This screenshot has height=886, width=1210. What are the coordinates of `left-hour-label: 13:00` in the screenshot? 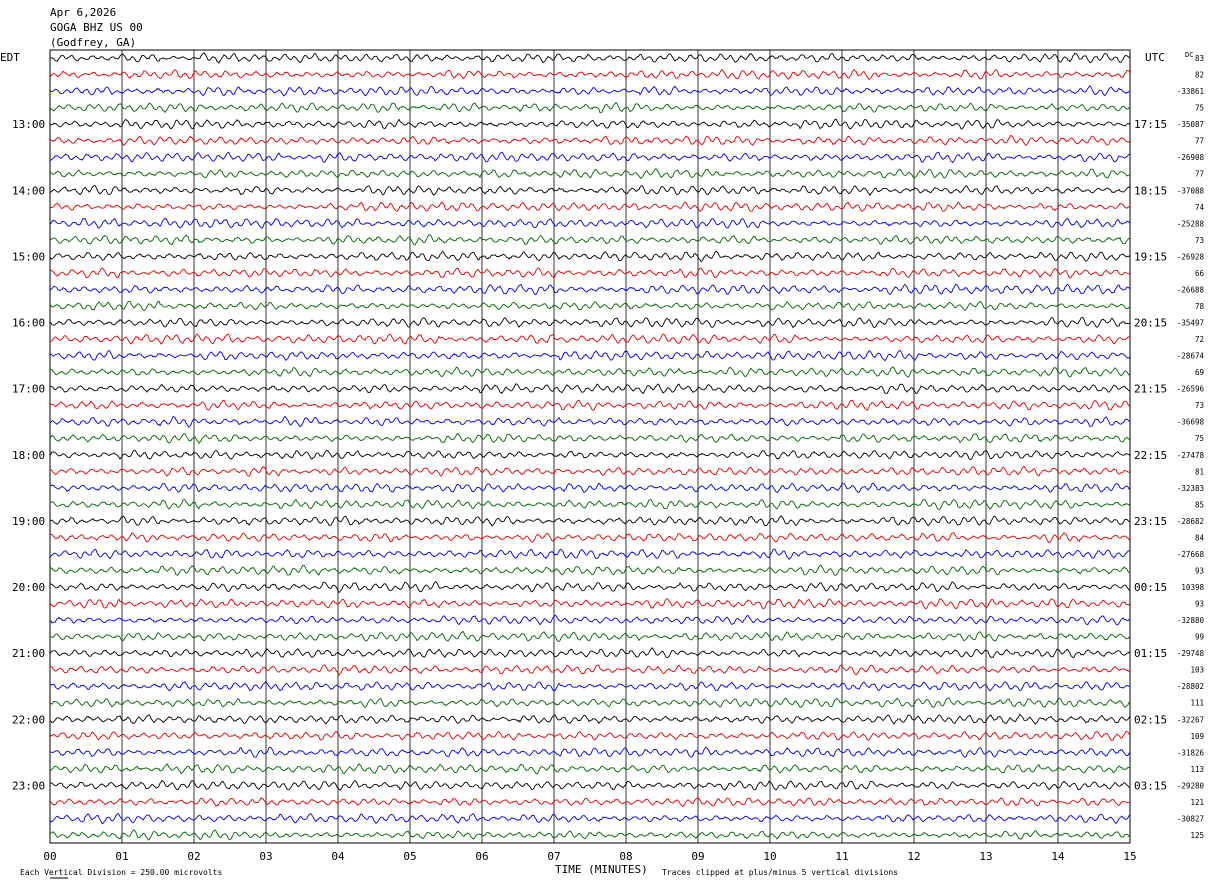 It's located at (28, 124).